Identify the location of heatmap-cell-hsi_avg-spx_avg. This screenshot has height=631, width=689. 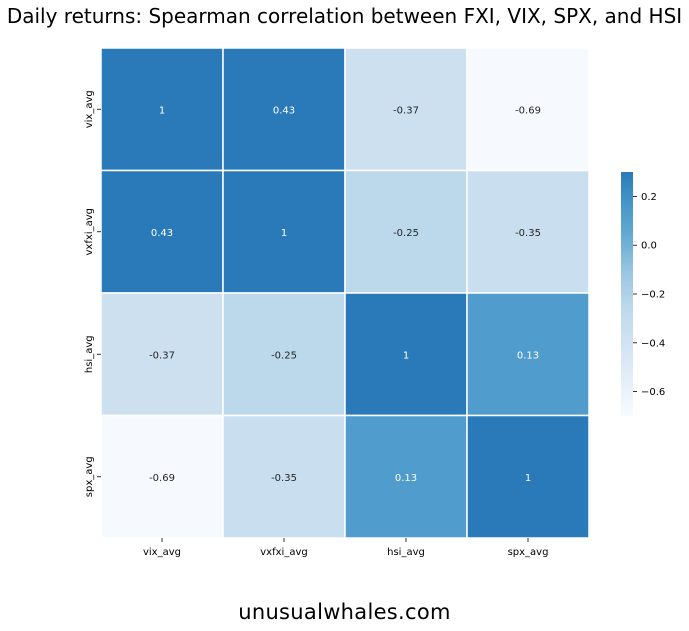
(528, 354).